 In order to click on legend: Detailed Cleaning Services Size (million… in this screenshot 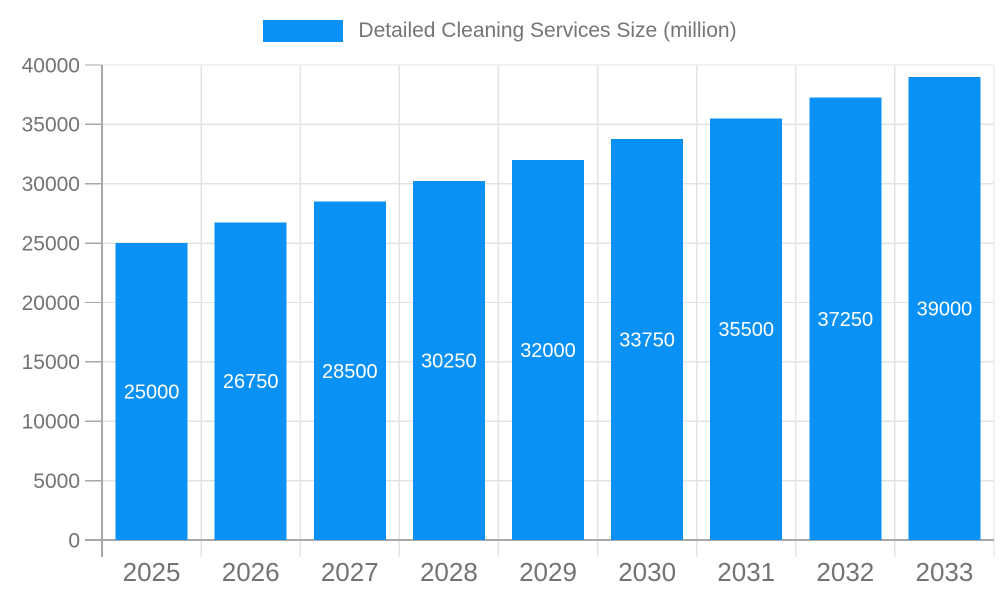, I will do `click(500, 30)`.